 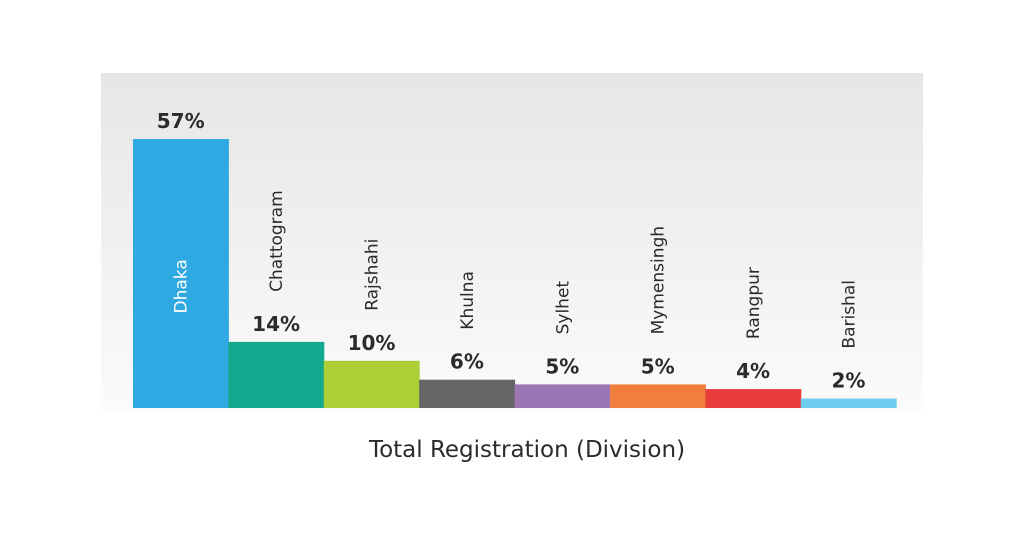 I want to click on category-label-chattogram: Chattogram, so click(x=277, y=241).